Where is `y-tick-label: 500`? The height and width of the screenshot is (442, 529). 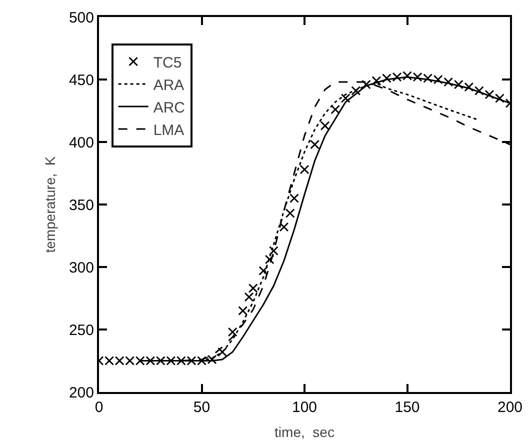
y-tick-label: 500 is located at coordinates (81, 17).